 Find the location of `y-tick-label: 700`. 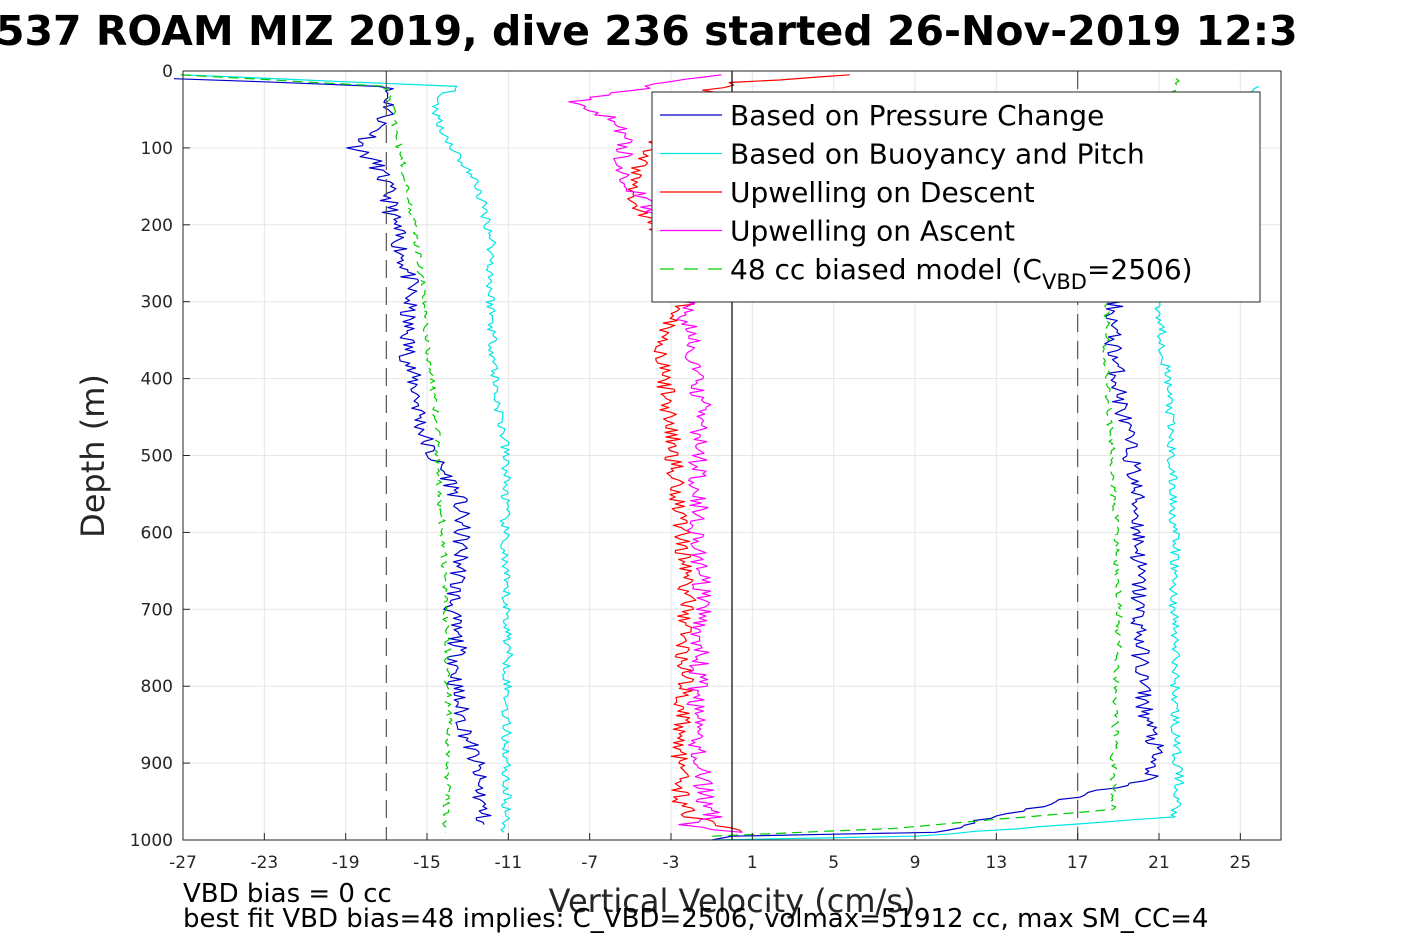

y-tick-label: 700 is located at coordinates (157, 610).